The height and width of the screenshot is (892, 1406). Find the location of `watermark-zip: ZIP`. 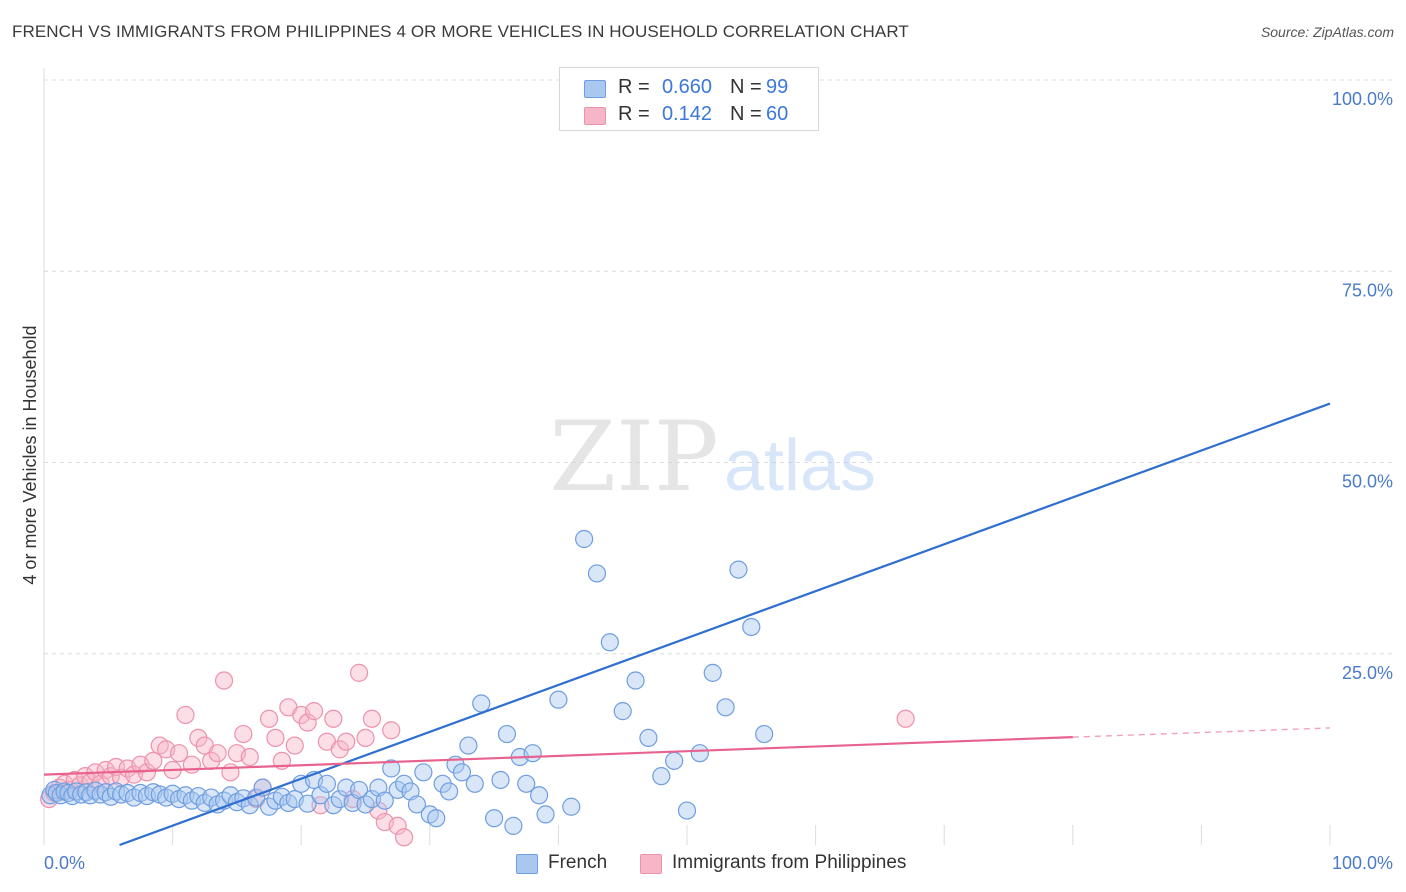

watermark-zip: ZIP is located at coordinates (633, 457).